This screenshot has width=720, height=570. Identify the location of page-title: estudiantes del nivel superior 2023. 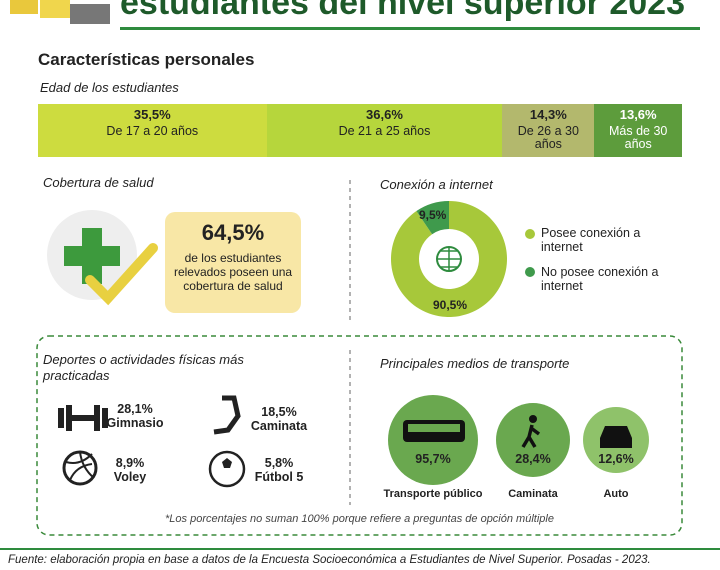
(403, 11).